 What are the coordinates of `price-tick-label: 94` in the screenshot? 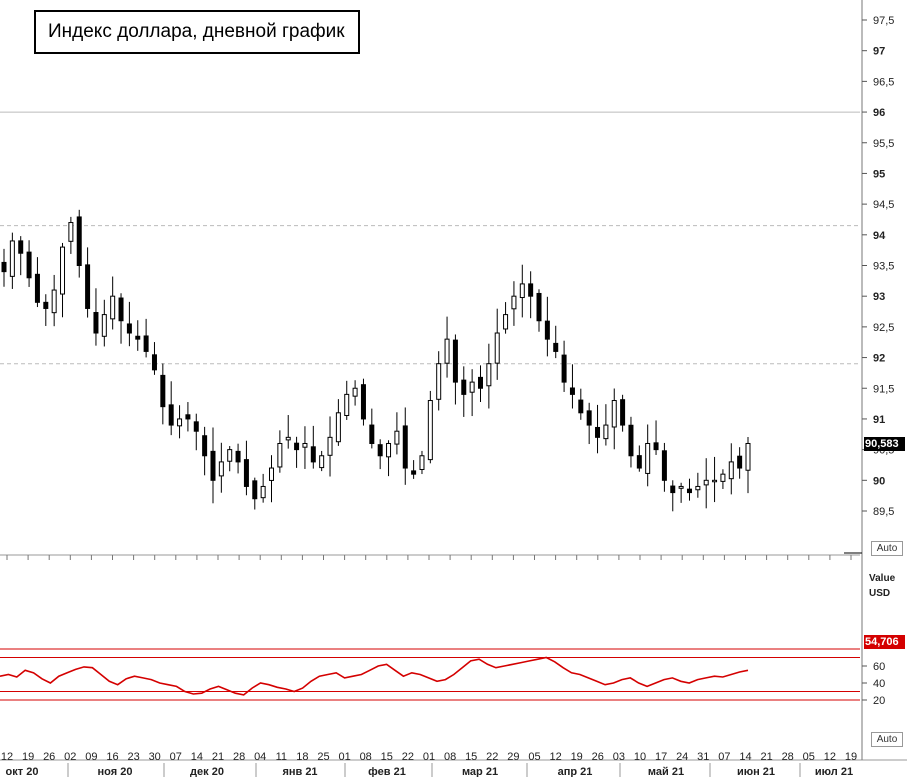 It's located at (879, 236).